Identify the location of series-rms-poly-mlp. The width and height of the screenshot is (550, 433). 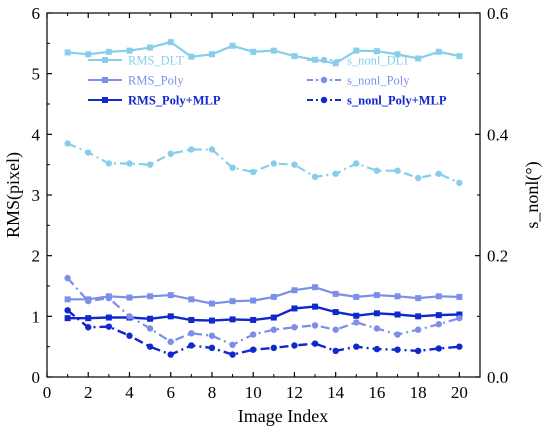
(263, 313).